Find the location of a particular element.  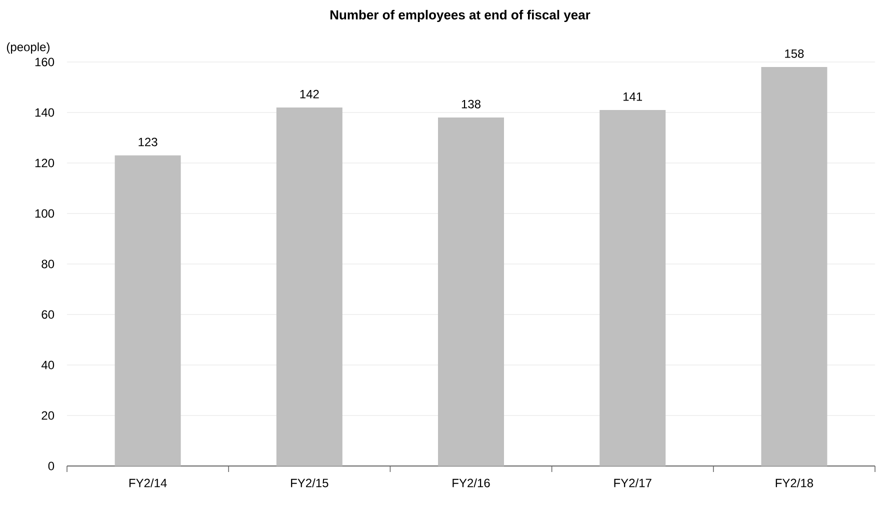

data-label: 158 is located at coordinates (794, 53).